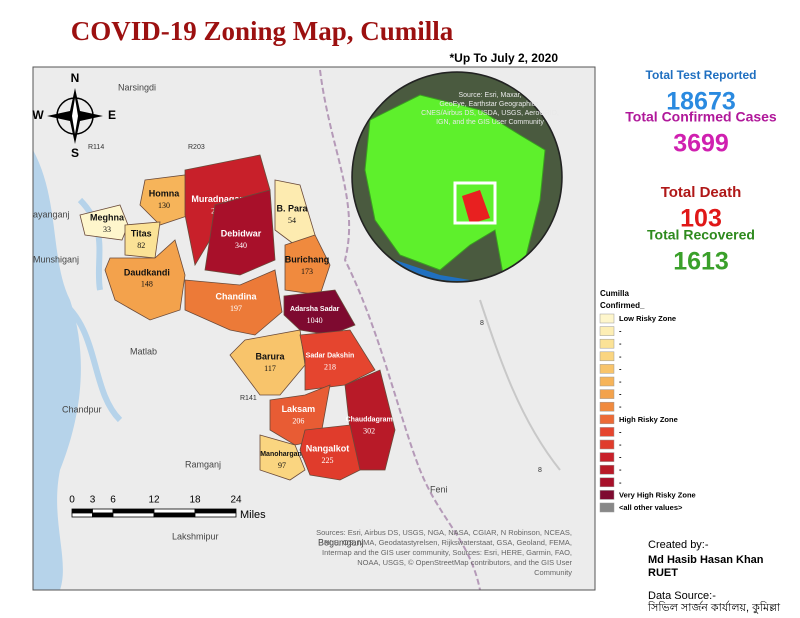 This screenshot has height=618, width=800. What do you see at coordinates (154, 500) in the screenshot?
I see `scale-tick-label: 12` at bounding box center [154, 500].